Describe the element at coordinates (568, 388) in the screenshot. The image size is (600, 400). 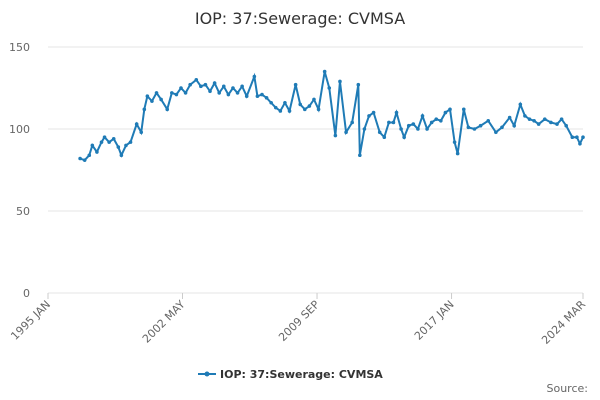
I see `source: Source:` at that location.